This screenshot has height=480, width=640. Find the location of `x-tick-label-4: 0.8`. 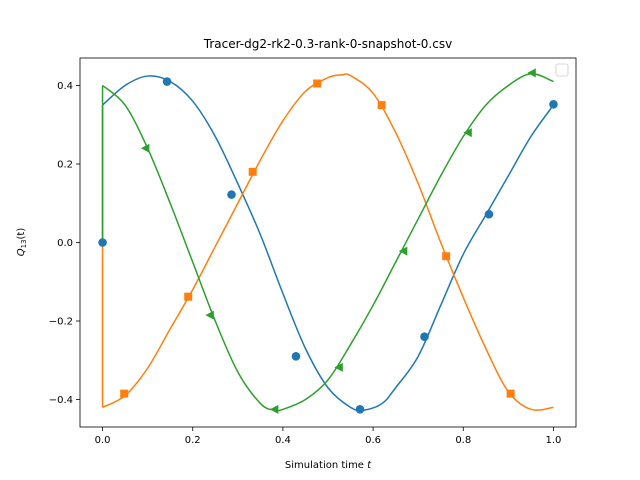

x-tick-label-4: 0.8 is located at coordinates (463, 440).